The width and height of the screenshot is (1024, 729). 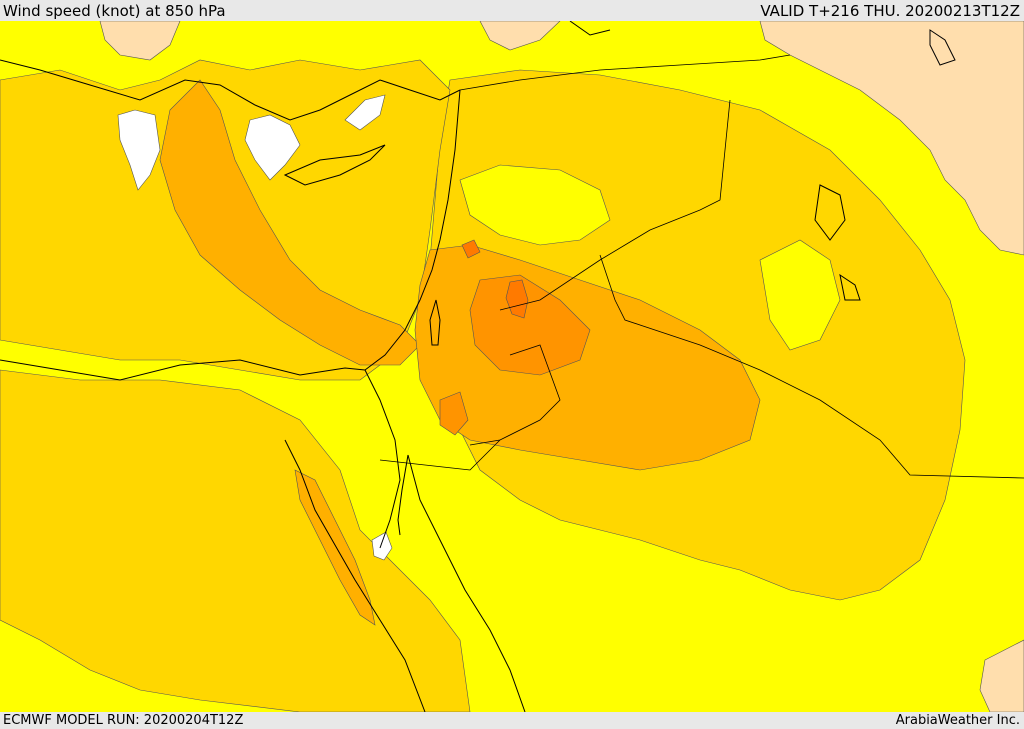 I want to click on wind-band-lowest-turkey, so click(x=365, y=112).